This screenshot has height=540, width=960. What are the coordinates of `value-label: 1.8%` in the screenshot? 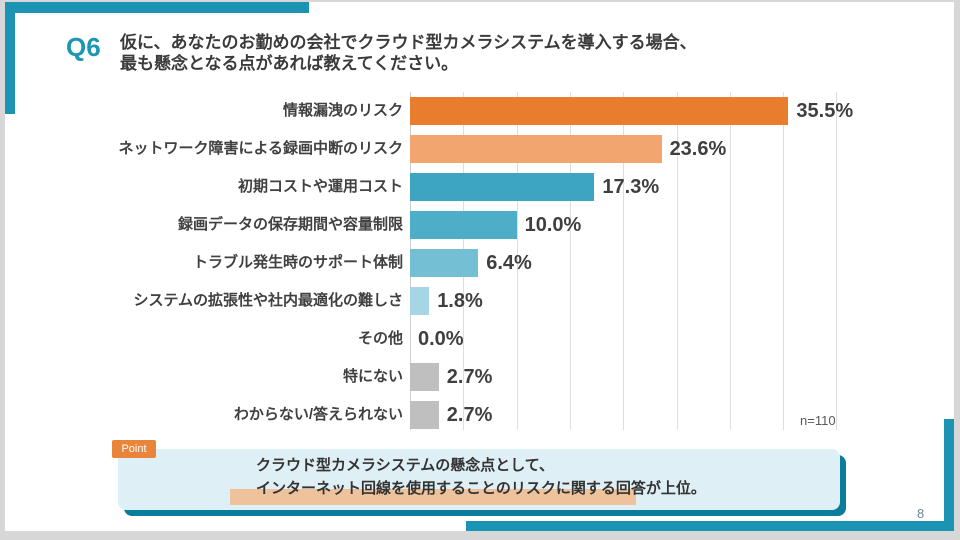 It's located at (460, 301).